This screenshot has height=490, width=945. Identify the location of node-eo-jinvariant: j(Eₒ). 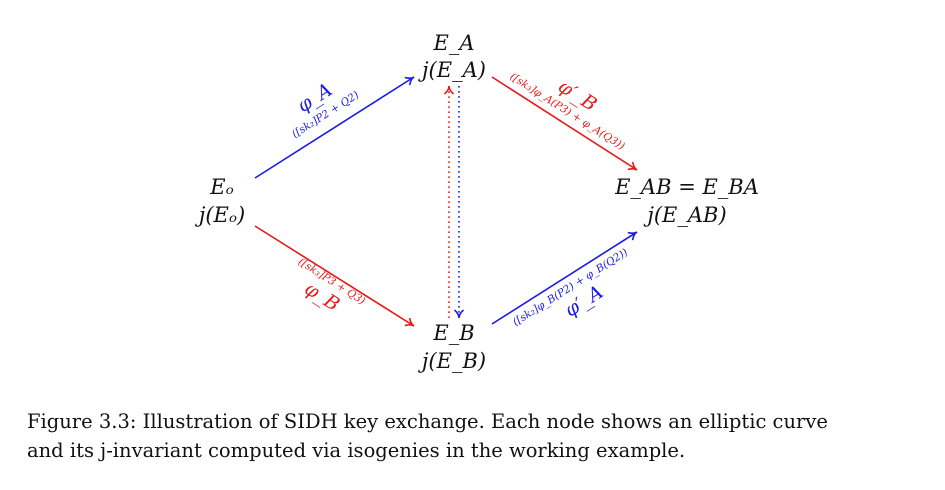
(220, 215).